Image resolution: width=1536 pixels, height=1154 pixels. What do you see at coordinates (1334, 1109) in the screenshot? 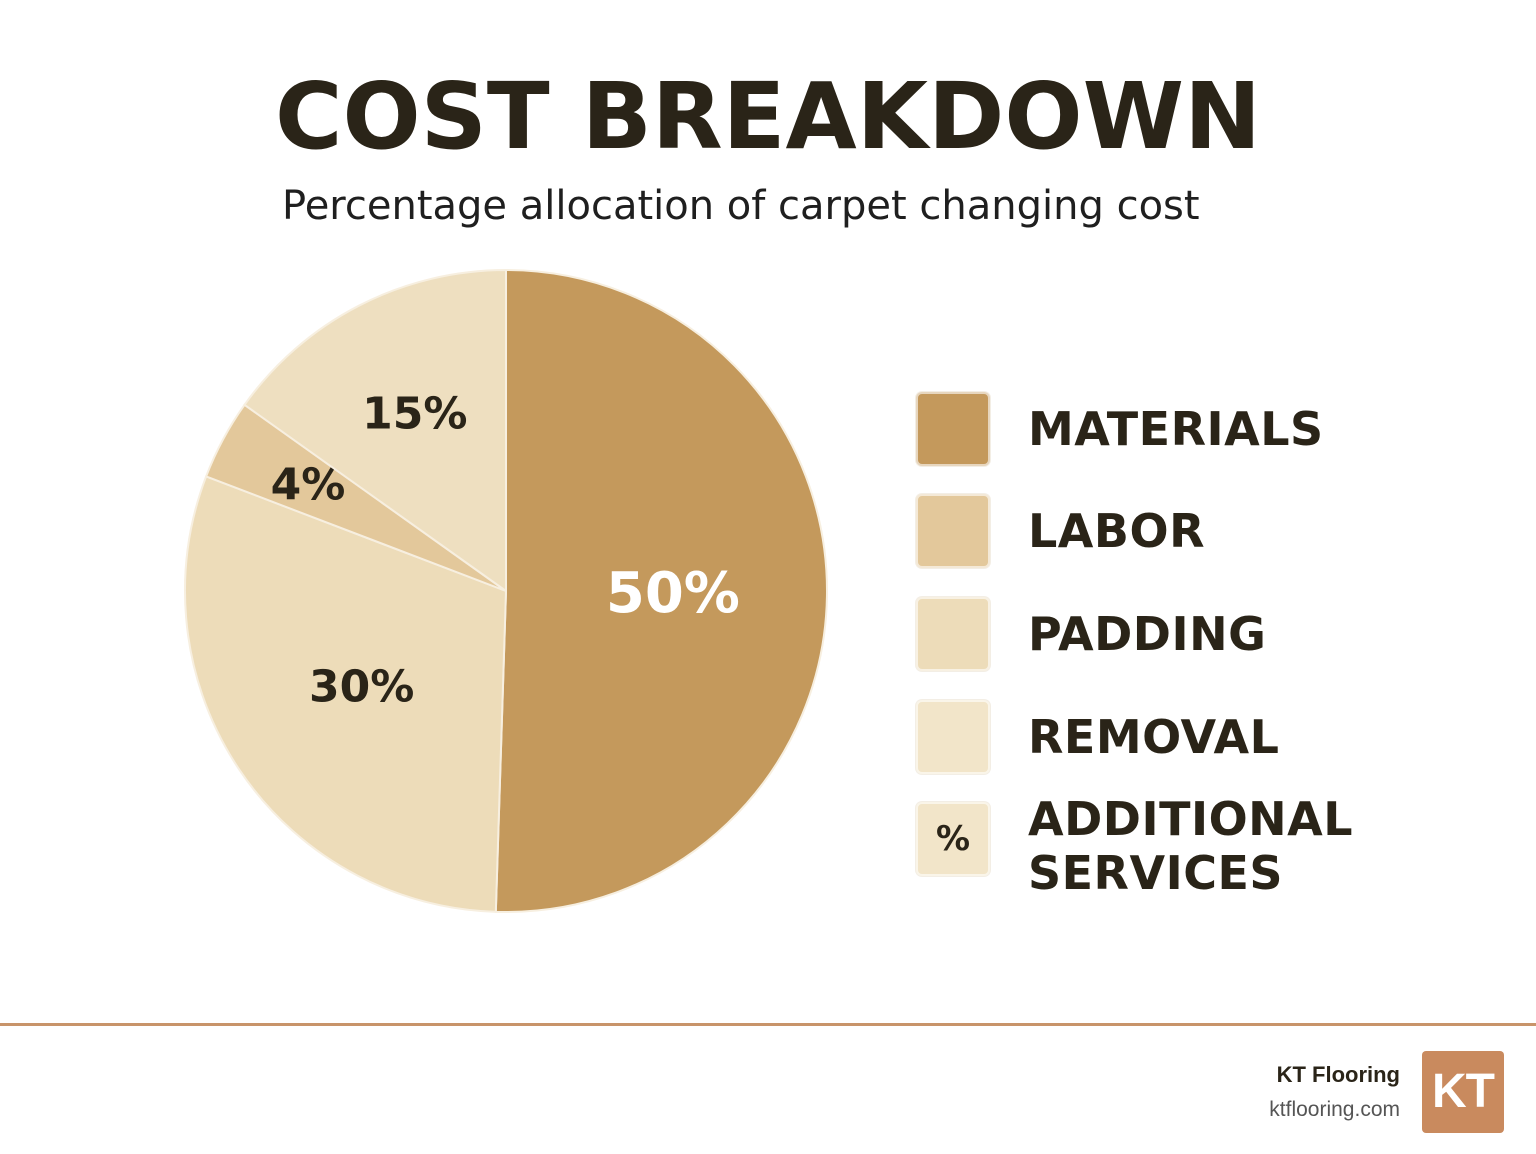
I see `brand-url: ktflooring.com` at bounding box center [1334, 1109].